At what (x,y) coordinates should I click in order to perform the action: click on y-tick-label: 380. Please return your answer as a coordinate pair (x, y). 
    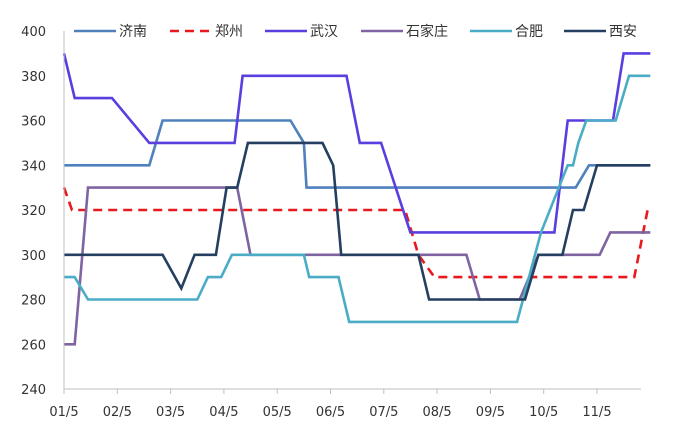
    Looking at the image, I should click on (33, 77).